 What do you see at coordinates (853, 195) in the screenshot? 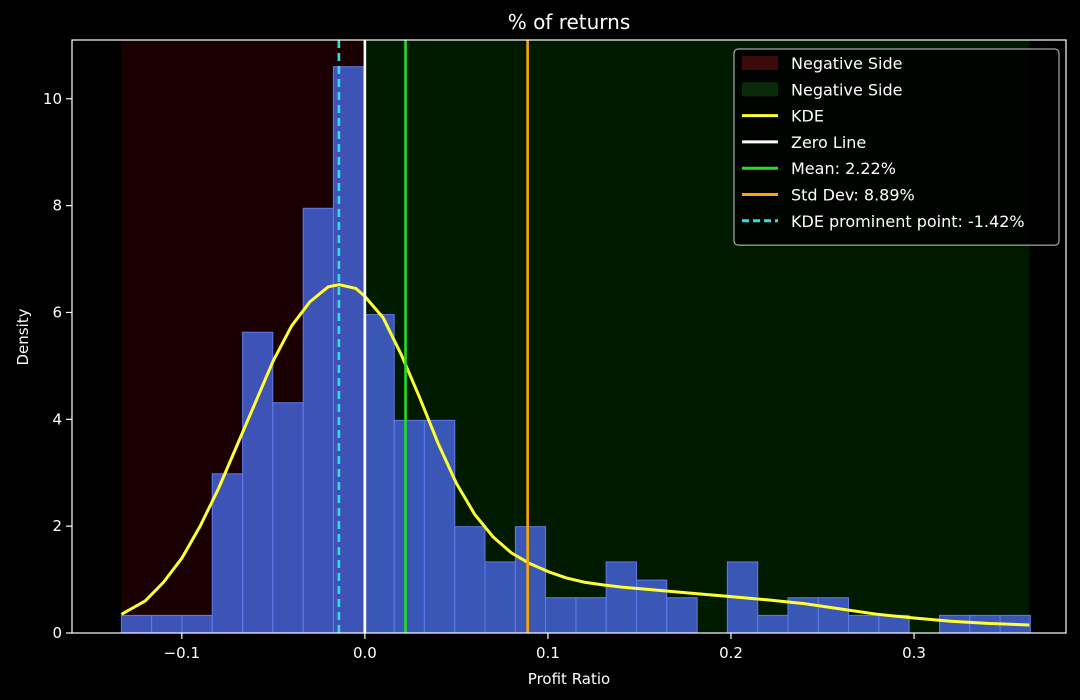
I see `legend-label-5: Std Dev: 8.89%` at bounding box center [853, 195].